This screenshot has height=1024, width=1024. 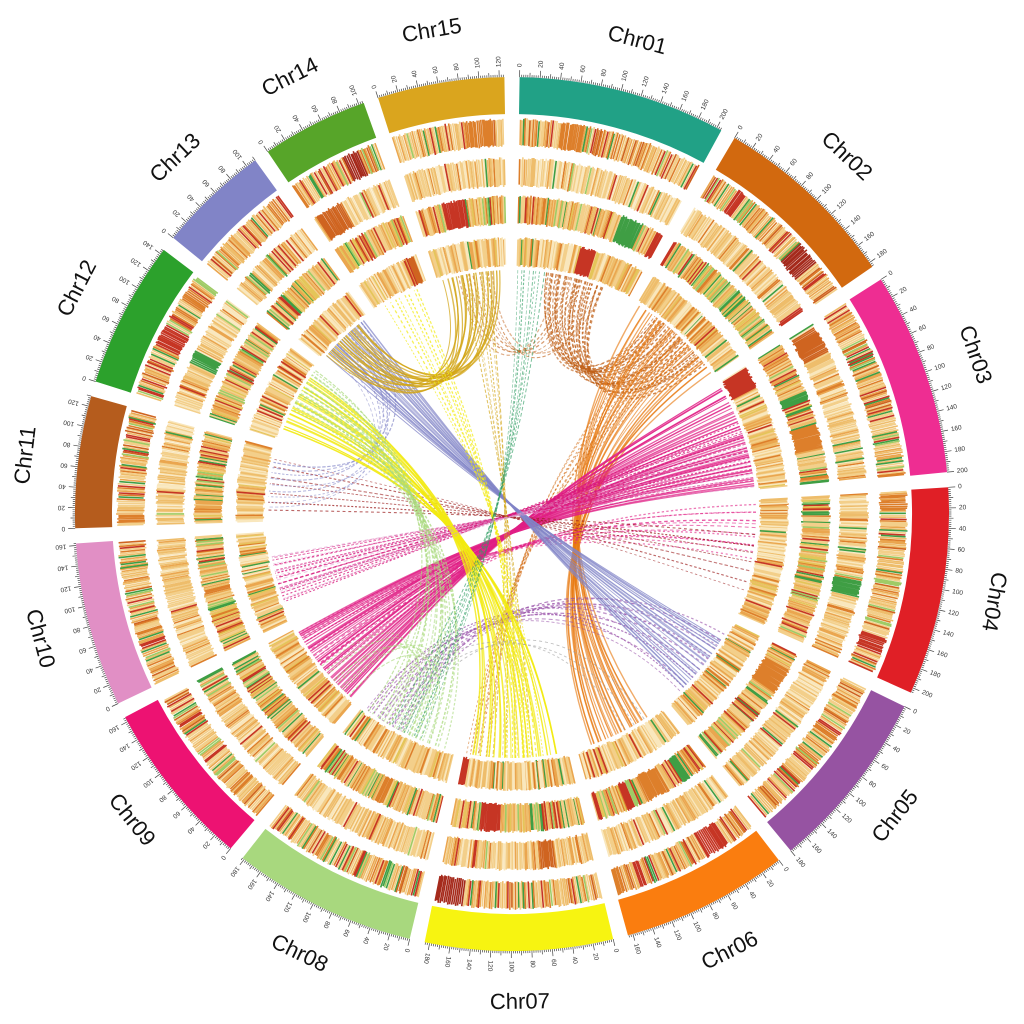 What do you see at coordinates (415, 73) in the screenshot?
I see `tick-label-Chr15-40: 40` at bounding box center [415, 73].